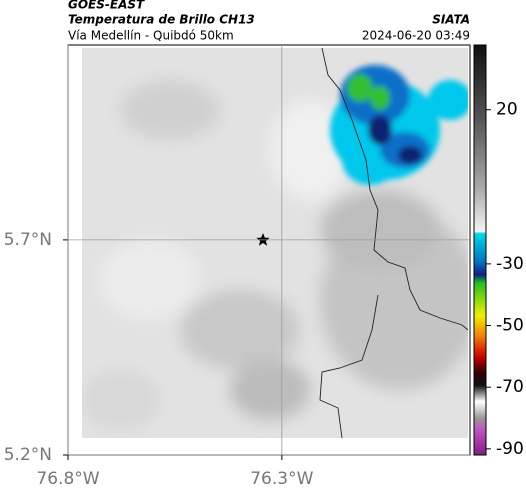 This screenshot has width=526, height=495. I want to click on colorbar-tick-label: 20, so click(507, 110).